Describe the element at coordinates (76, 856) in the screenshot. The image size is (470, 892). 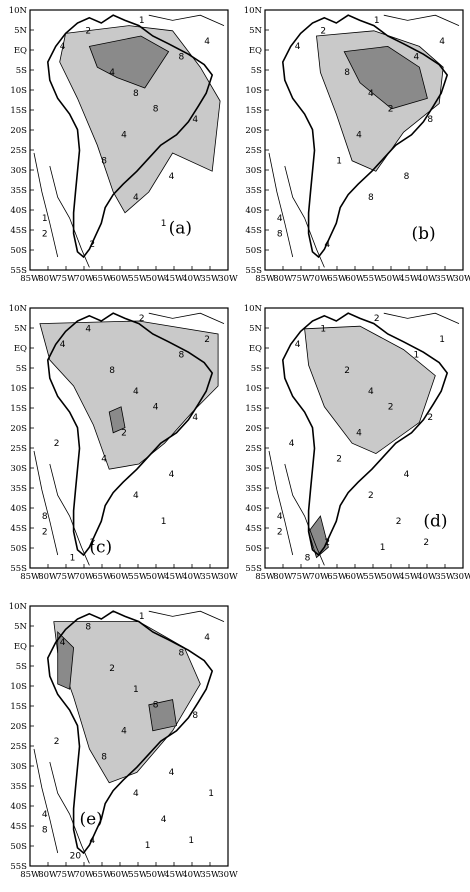
I see `contour-label: 20` at that location.